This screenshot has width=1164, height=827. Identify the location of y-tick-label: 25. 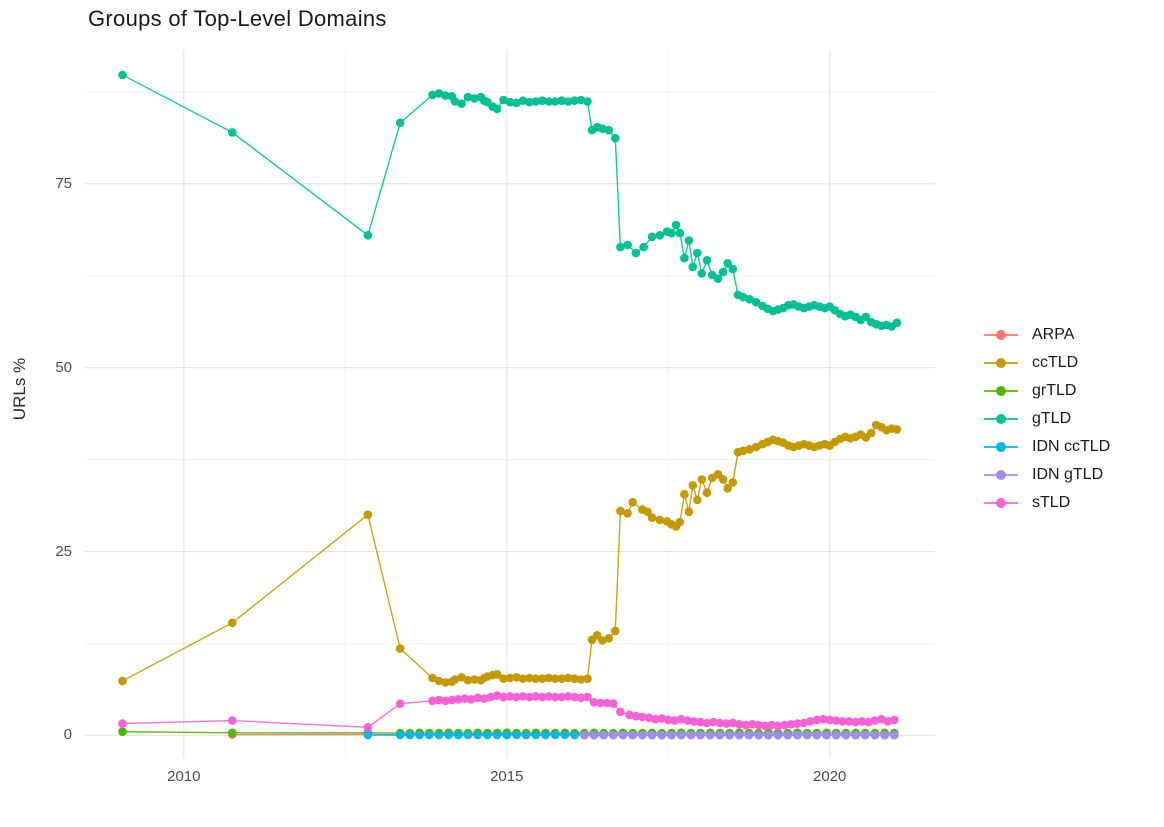
(63, 551).